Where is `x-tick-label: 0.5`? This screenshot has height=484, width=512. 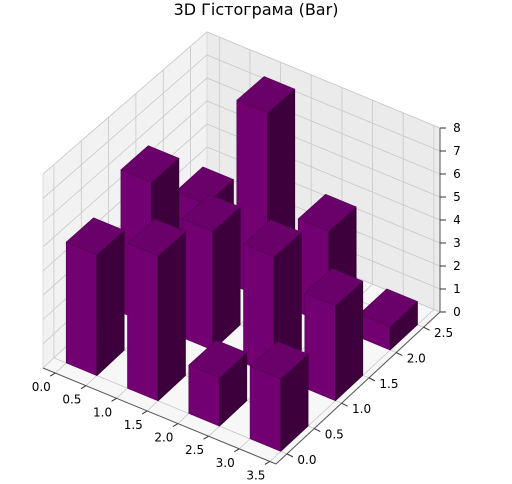
x-tick-label: 0.5 is located at coordinates (71, 400).